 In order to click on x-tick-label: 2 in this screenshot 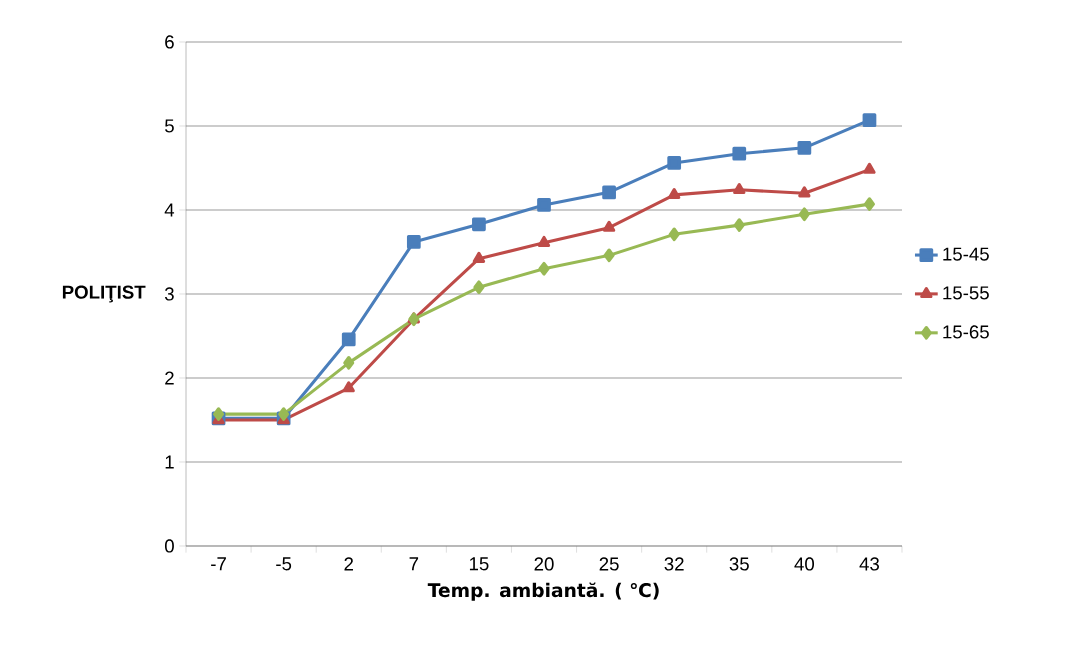, I will do `click(348, 564)`.